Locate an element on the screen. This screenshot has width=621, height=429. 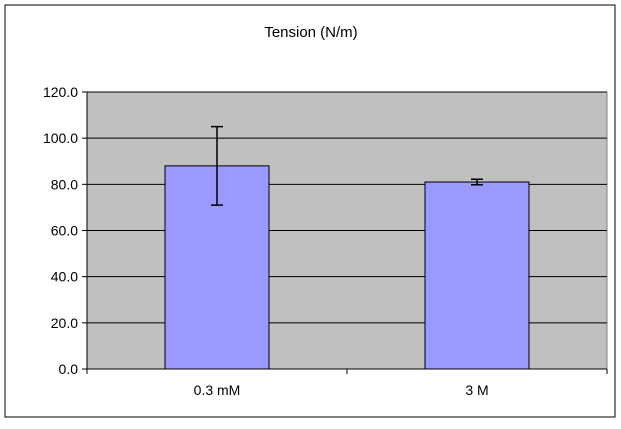
y-tick-label: 100.0 is located at coordinates (60, 138).